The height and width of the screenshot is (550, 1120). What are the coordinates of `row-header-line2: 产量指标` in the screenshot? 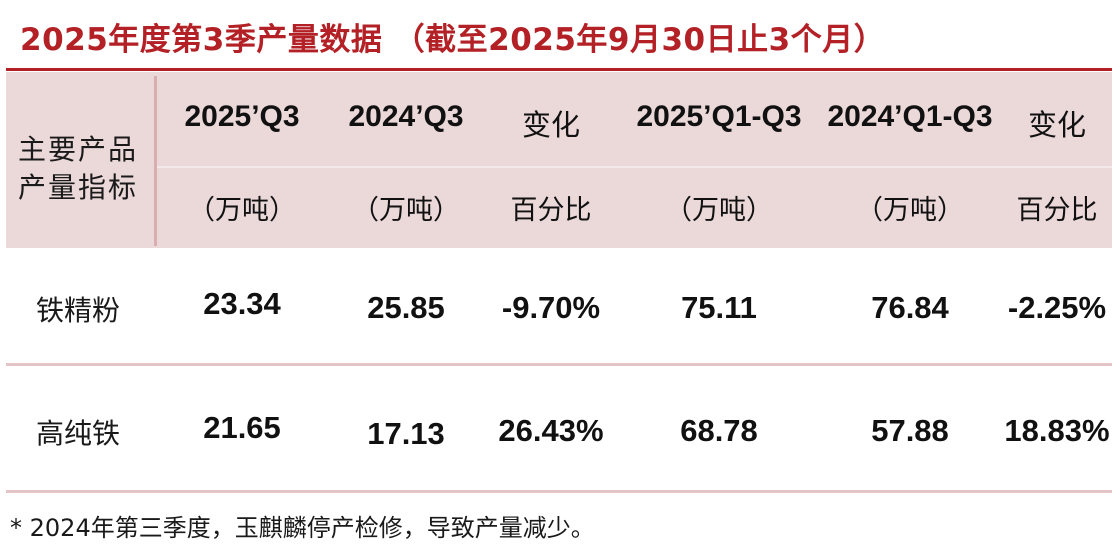 It's located at (78, 187).